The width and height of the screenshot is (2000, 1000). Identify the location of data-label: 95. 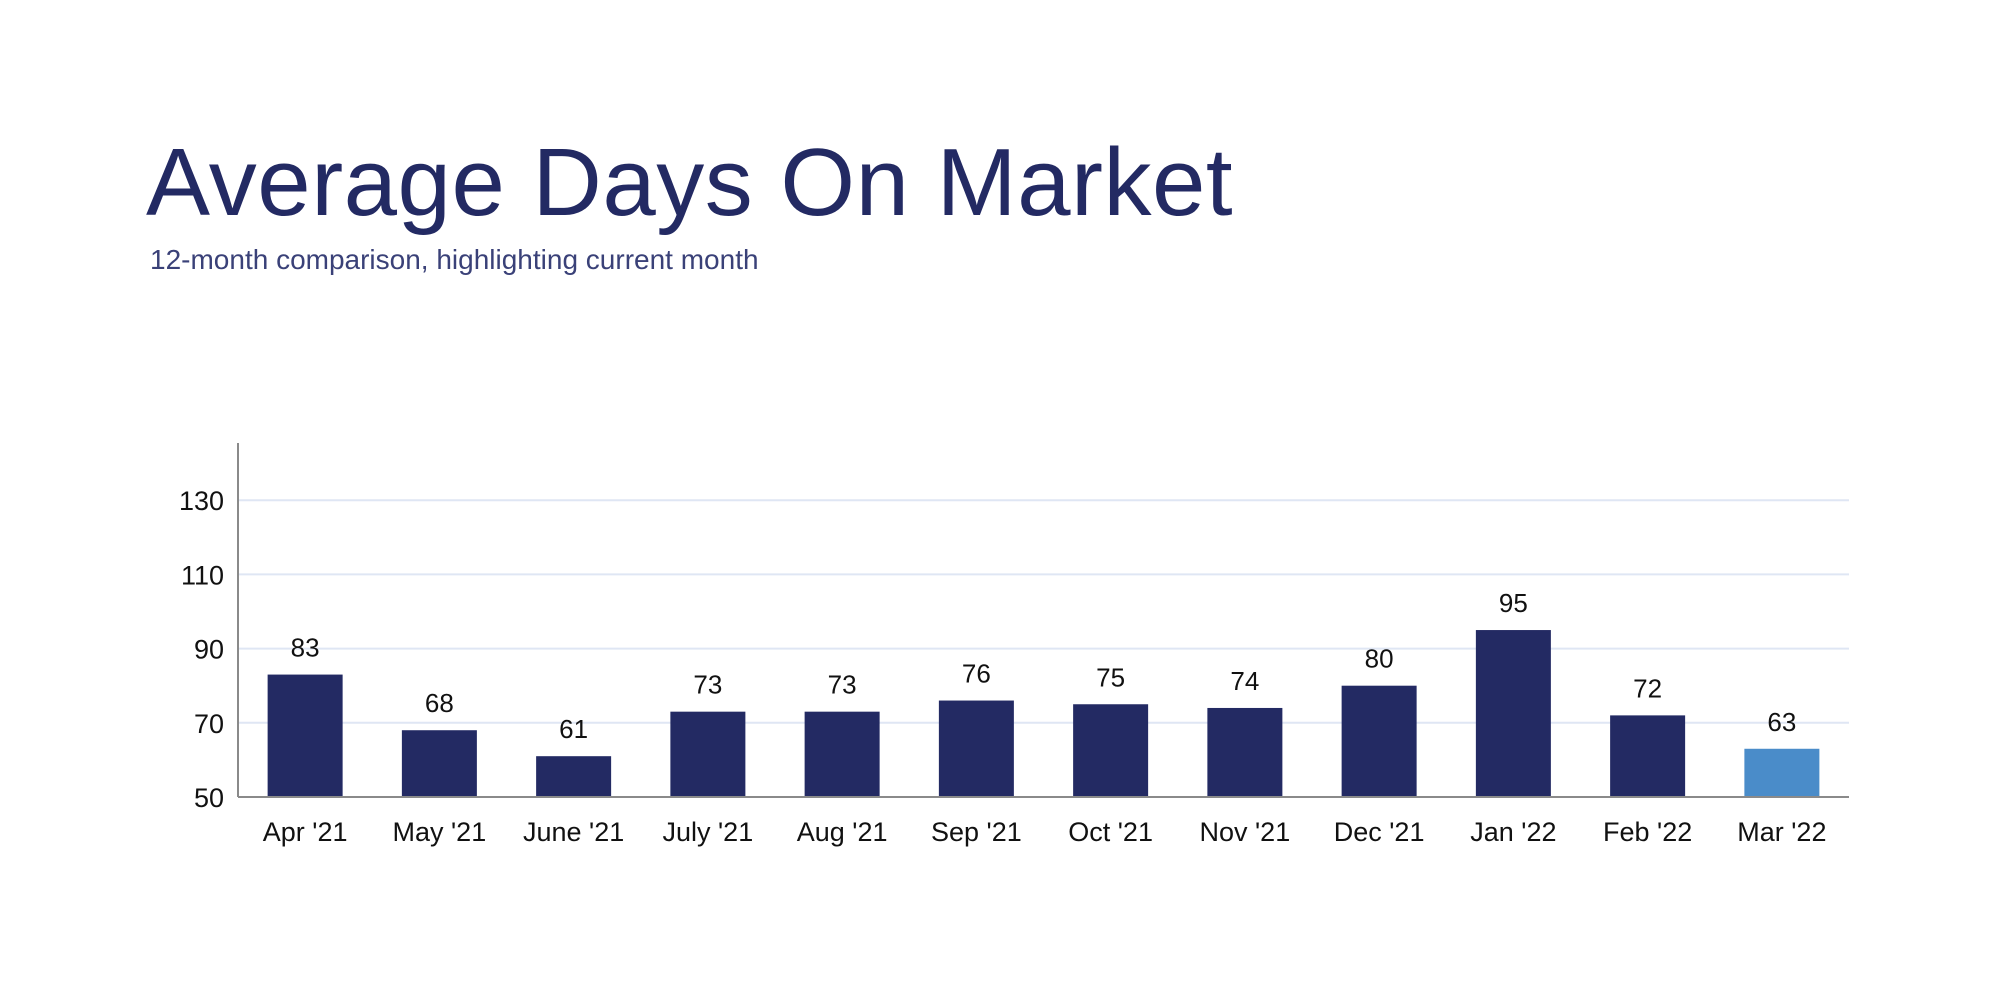
(1513, 603).